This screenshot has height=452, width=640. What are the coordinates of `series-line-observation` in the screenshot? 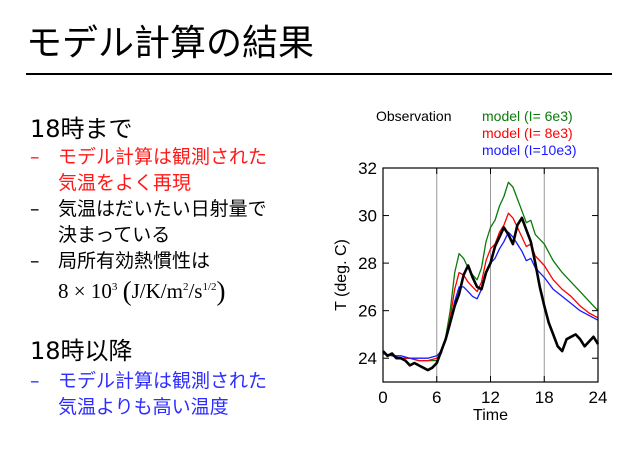 It's located at (491, 294).